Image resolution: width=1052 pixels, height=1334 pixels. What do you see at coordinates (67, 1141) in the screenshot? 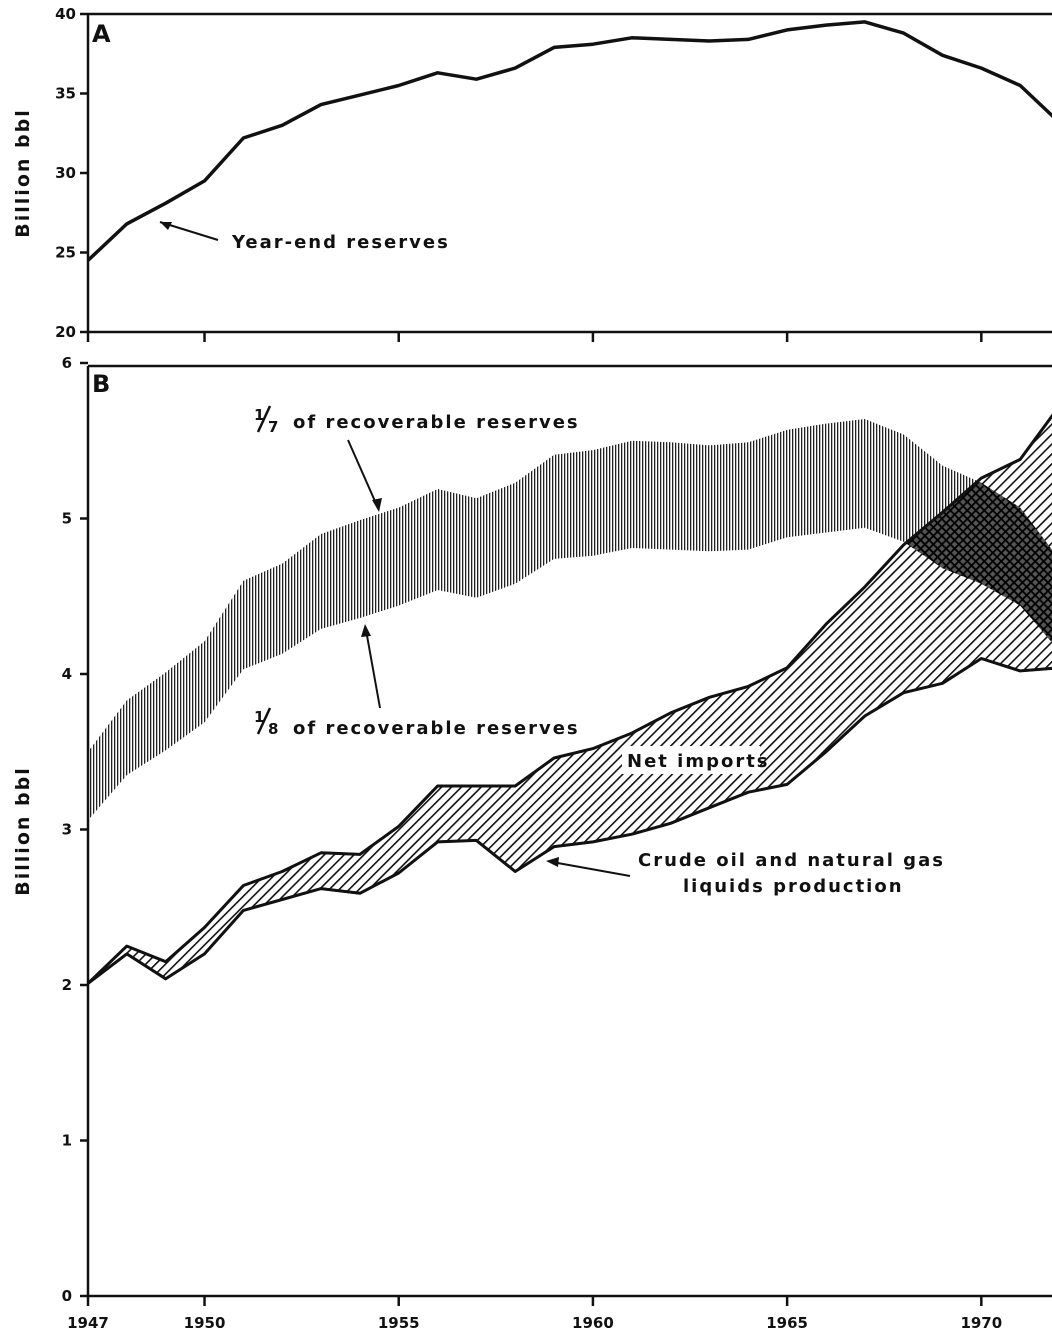
I see `panel-b-y-tick-label-1: 1` at bounding box center [67, 1141].